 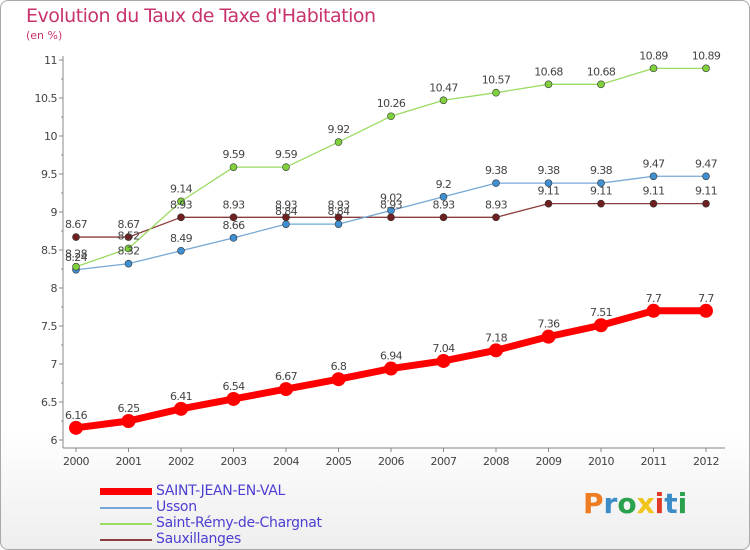 I want to click on y-tick-label: 10, so click(x=50, y=136).